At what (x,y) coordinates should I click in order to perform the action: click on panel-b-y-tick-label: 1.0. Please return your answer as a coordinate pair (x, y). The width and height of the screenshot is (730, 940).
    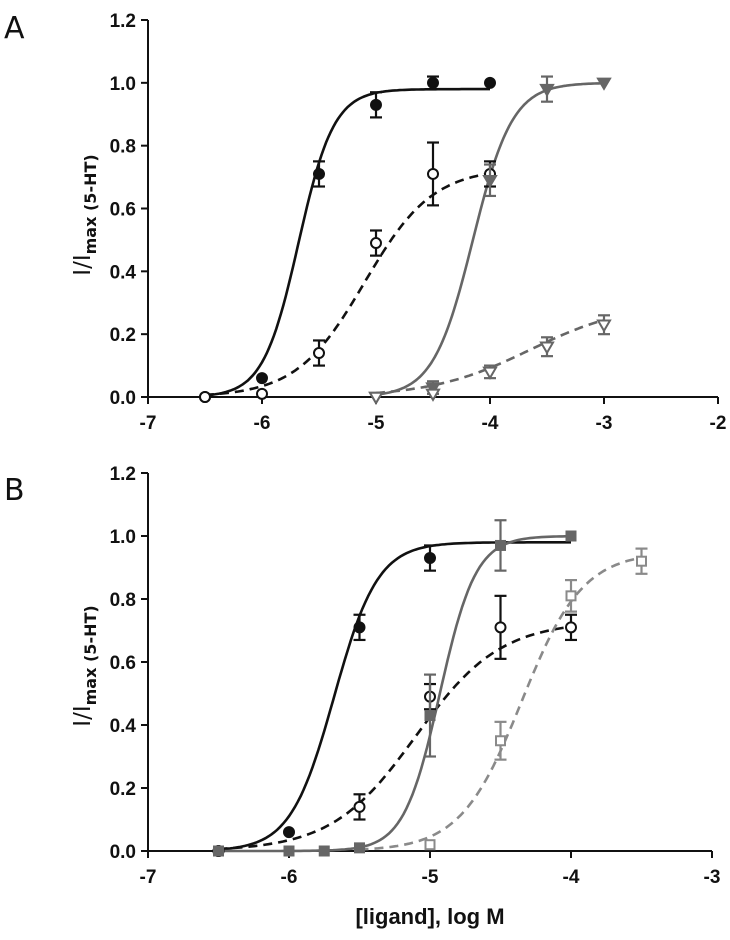
    Looking at the image, I should click on (123, 537).